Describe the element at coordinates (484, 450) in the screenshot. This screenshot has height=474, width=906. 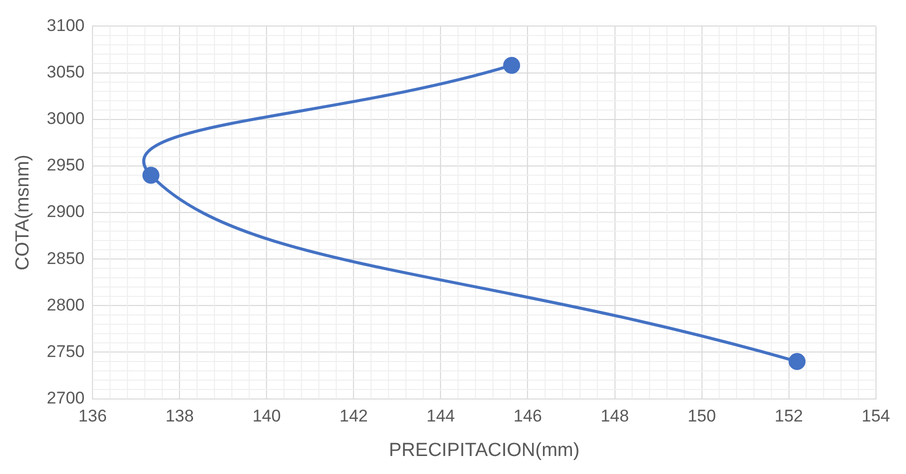
I see `x-axis-title: PRECIPITACION(mm)` at that location.